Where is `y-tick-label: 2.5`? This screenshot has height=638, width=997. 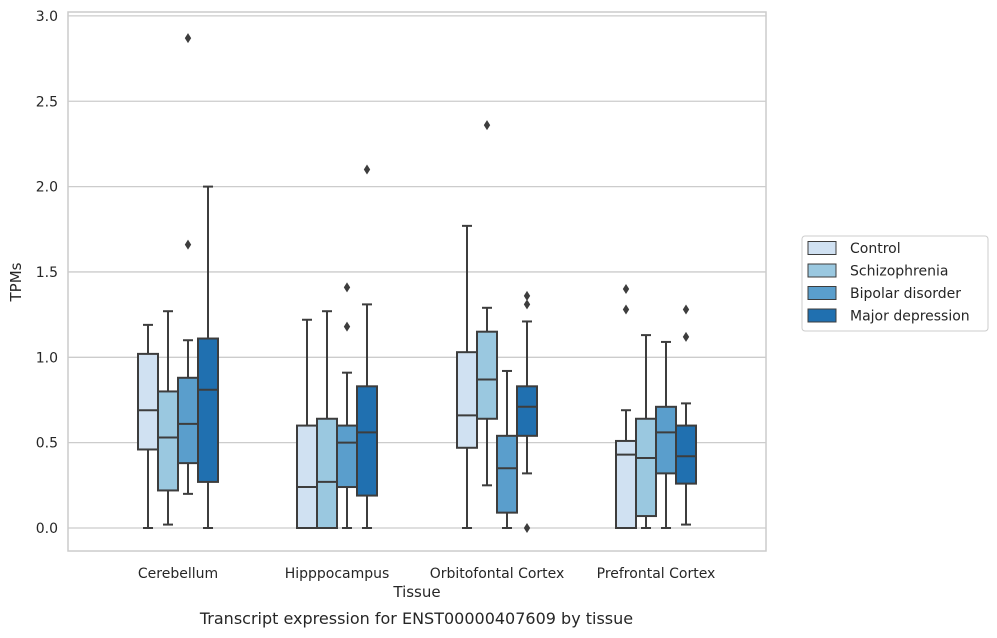 y-tick-label: 2.5 is located at coordinates (47, 102).